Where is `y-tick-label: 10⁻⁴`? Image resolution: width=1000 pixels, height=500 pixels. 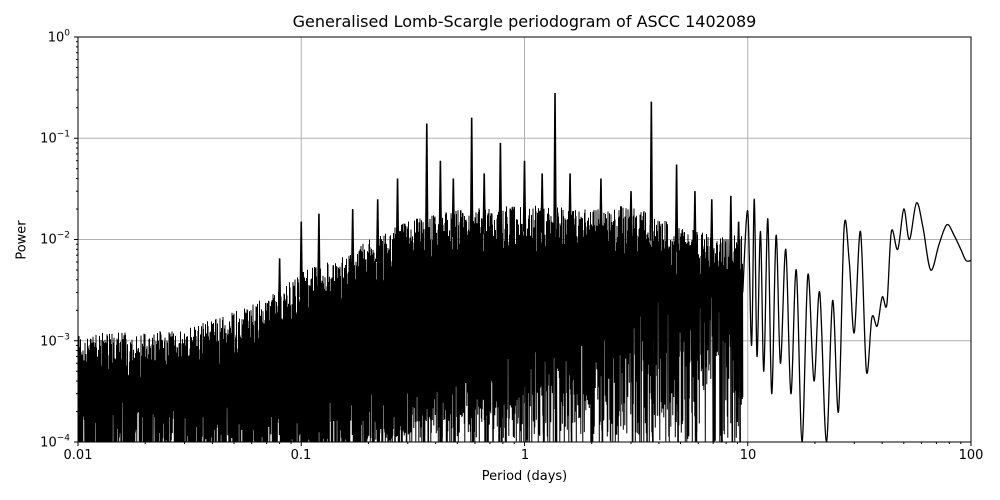
y-tick-label: 10⁻⁴ is located at coordinates (55, 442).